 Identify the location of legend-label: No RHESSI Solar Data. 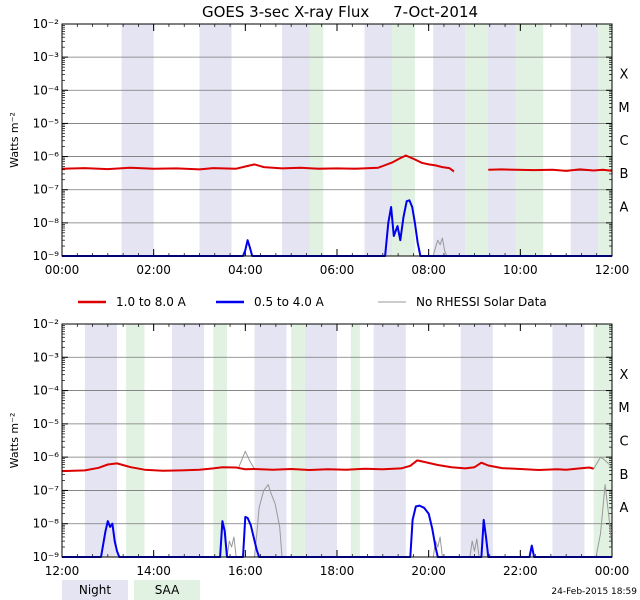
(481, 302).